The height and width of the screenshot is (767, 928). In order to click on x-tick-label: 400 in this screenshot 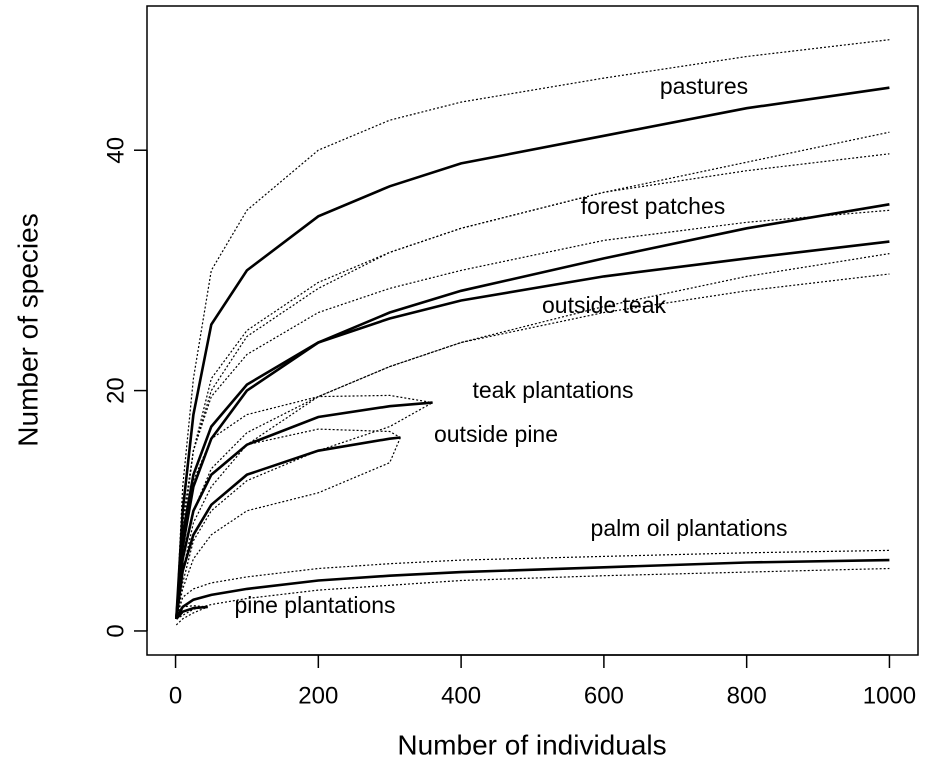, I will do `click(461, 695)`.